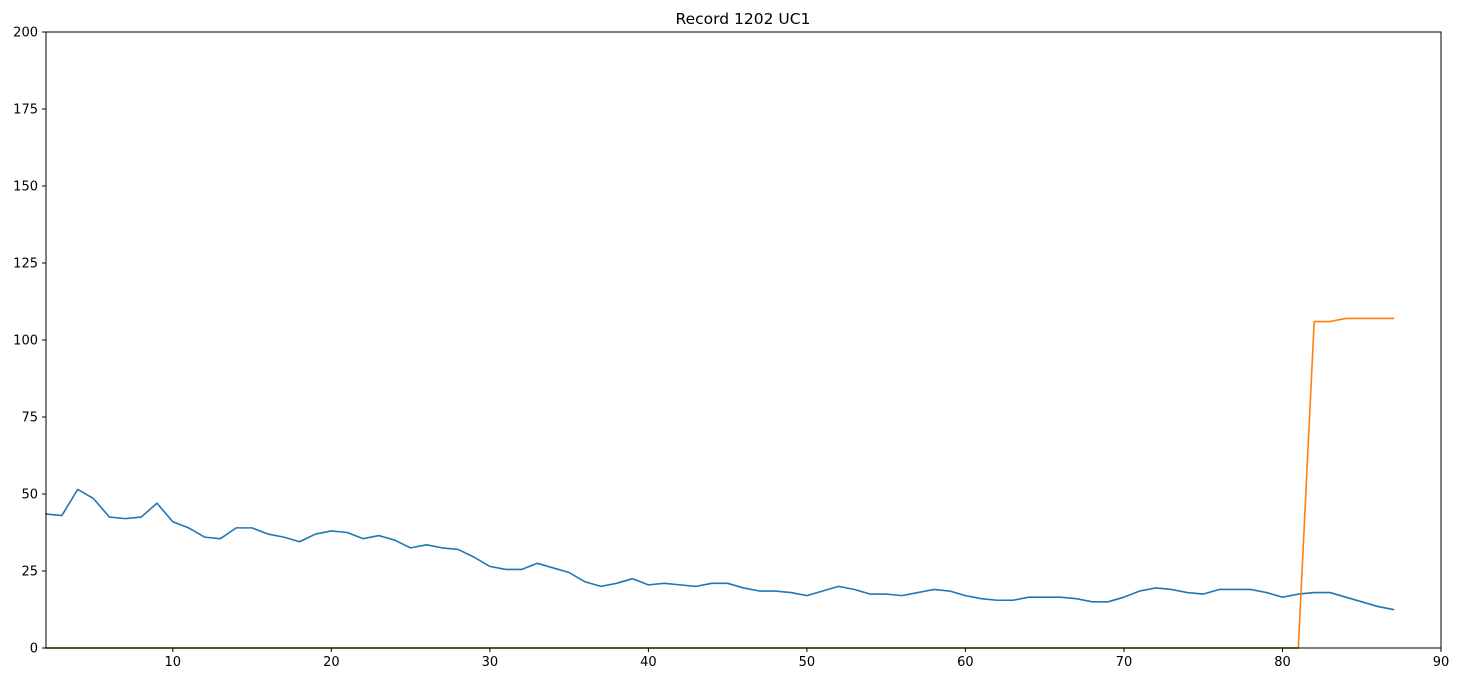 Image resolution: width=1459 pixels, height=682 pixels. What do you see at coordinates (34, 649) in the screenshot?
I see `y-tick-label: 0` at bounding box center [34, 649].